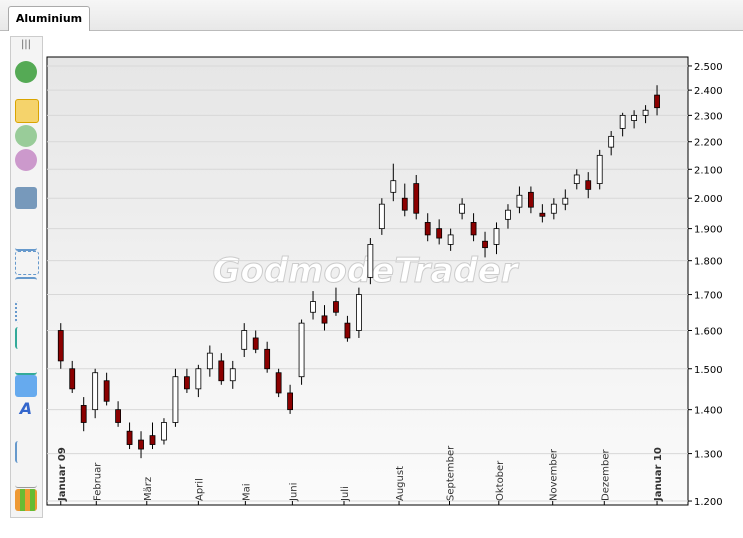  Describe the element at coordinates (605, 475) in the screenshot. I see `x-tick-label: Dezember` at that location.